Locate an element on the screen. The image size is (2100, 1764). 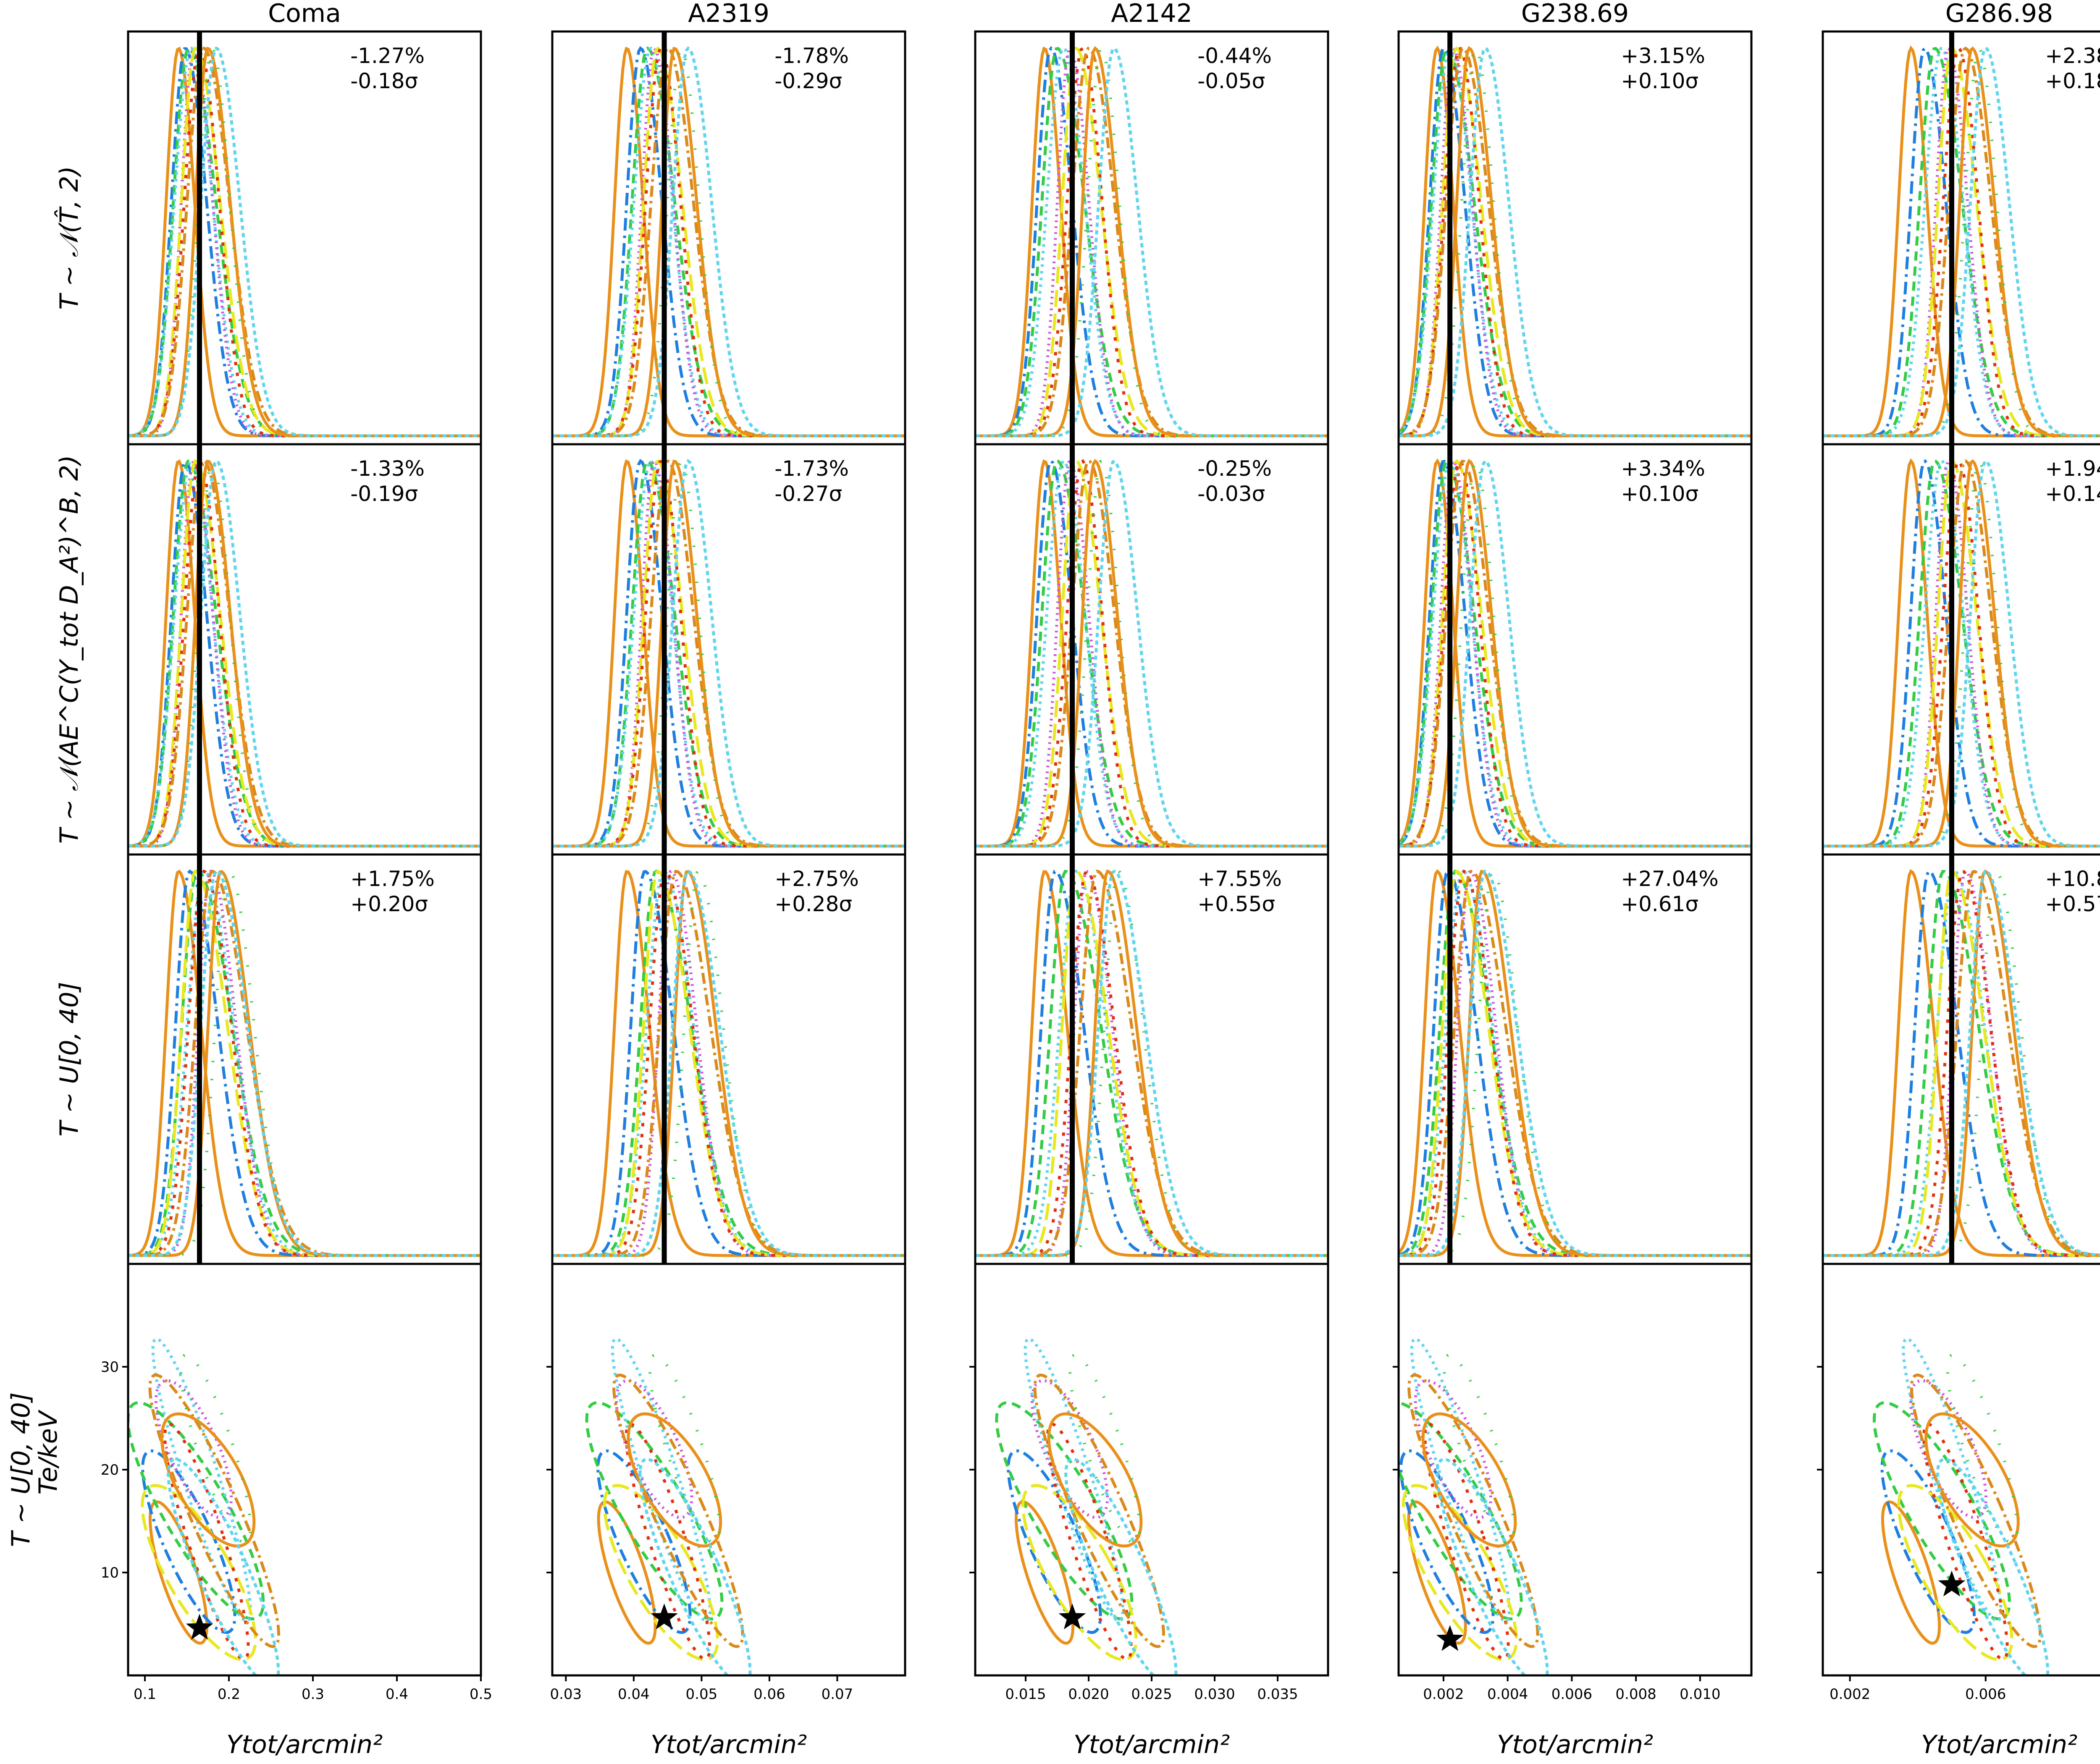
column-title: G286.98 is located at coordinates (1999, 14).